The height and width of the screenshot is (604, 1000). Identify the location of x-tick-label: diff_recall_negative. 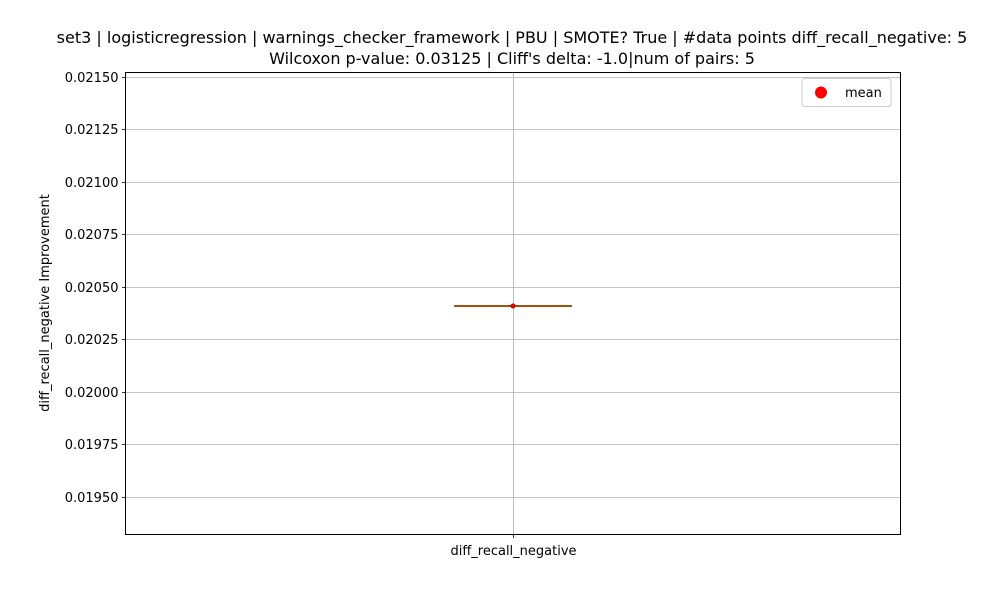
(513, 551).